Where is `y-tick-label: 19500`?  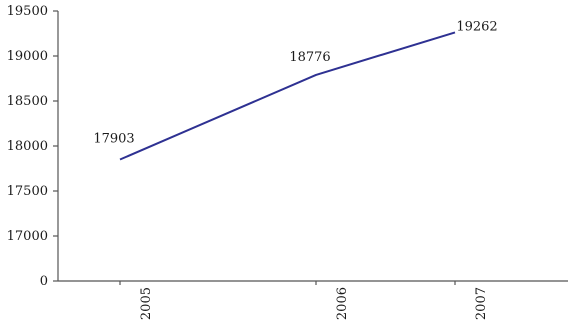
y-tick-label: 19500 is located at coordinates (27, 11).